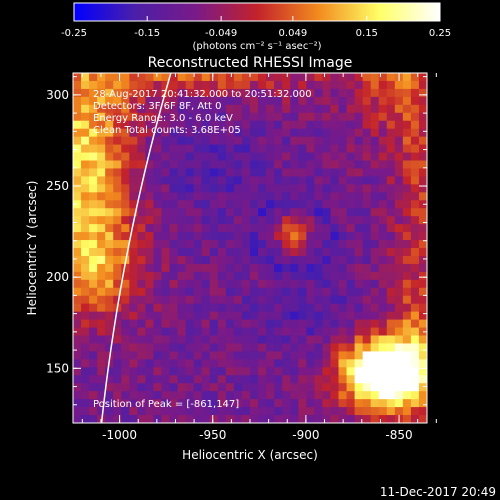 This screenshot has height=500, width=500. I want to click on footer-timestamp: 11-Dec-2017 20:49, so click(438, 492).